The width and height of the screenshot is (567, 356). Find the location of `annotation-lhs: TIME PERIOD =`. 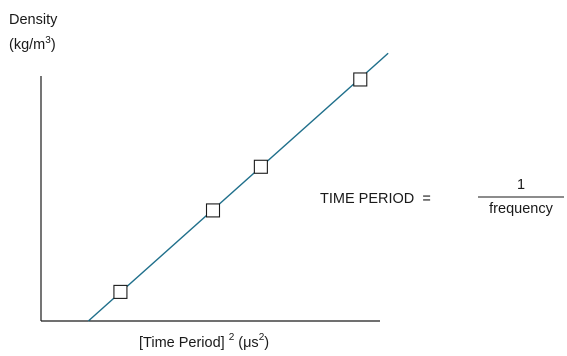

annotation-lhs: TIME PERIOD = is located at coordinates (375, 199).